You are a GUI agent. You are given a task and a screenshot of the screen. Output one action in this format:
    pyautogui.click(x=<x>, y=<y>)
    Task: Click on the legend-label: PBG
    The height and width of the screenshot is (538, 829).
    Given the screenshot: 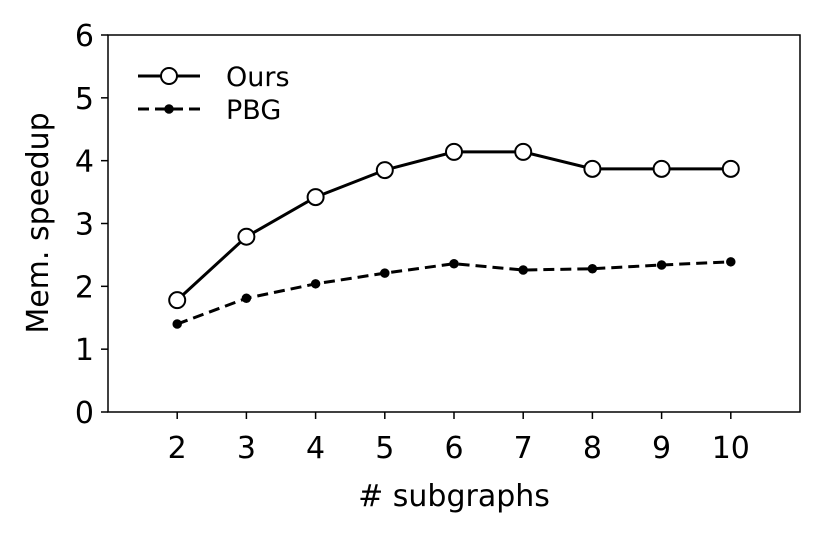 What is the action you would take?
    pyautogui.click(x=253, y=110)
    